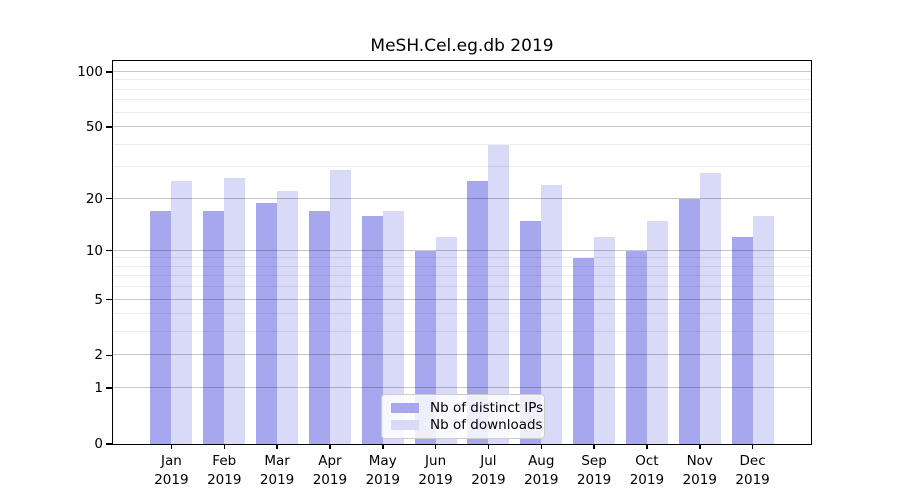  I want to click on bar-ips-sep, so click(584, 351).